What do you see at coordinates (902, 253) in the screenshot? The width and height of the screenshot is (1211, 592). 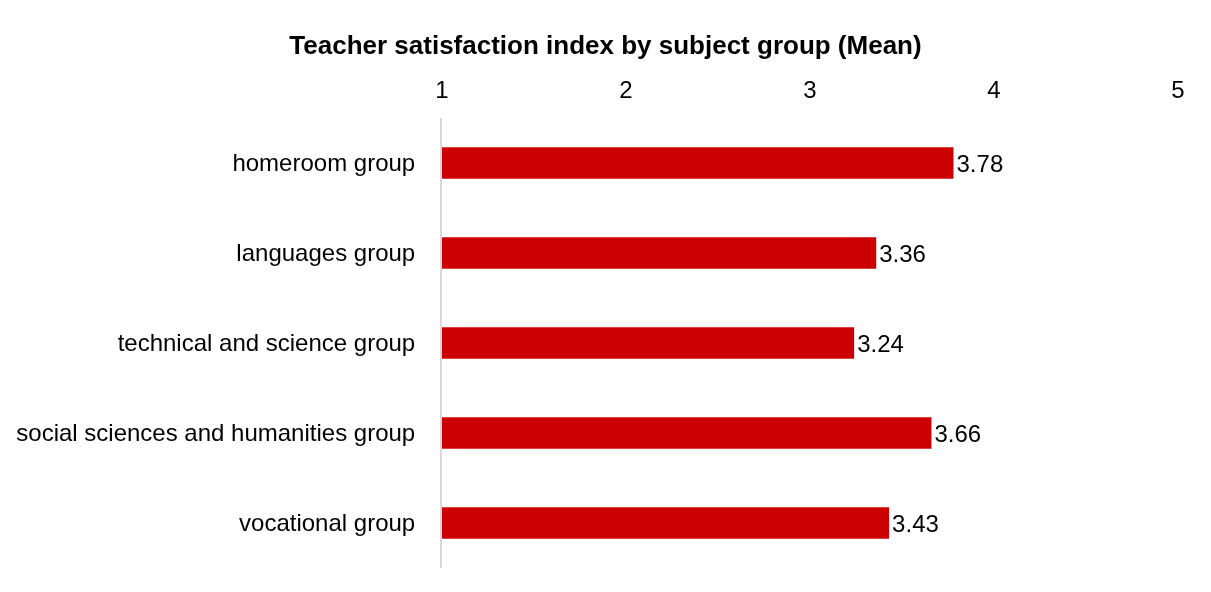 I see `data-label: 3.36` at bounding box center [902, 253].